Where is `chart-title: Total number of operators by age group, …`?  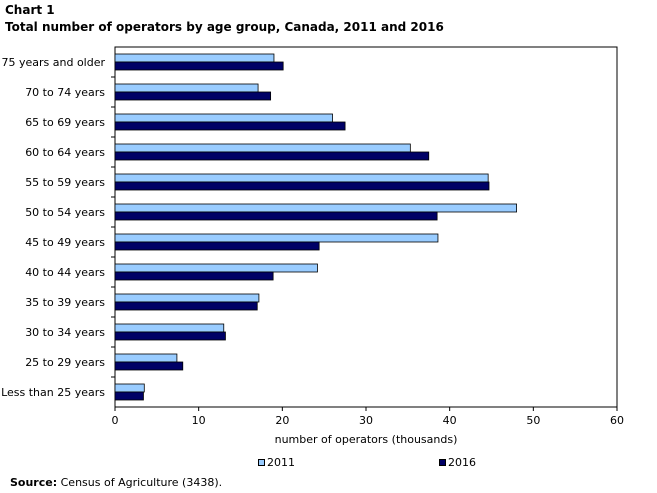 chart-title: Total number of operators by age group, … is located at coordinates (224, 27).